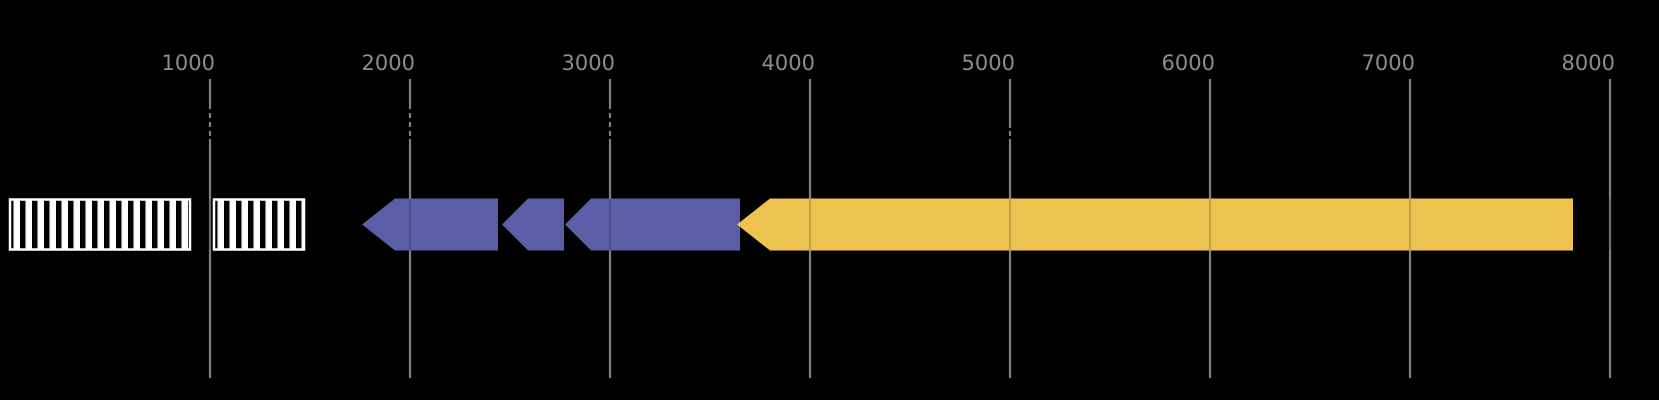 The image size is (1659, 400). I want to click on tick-label-2000: 2000, so click(388, 63).